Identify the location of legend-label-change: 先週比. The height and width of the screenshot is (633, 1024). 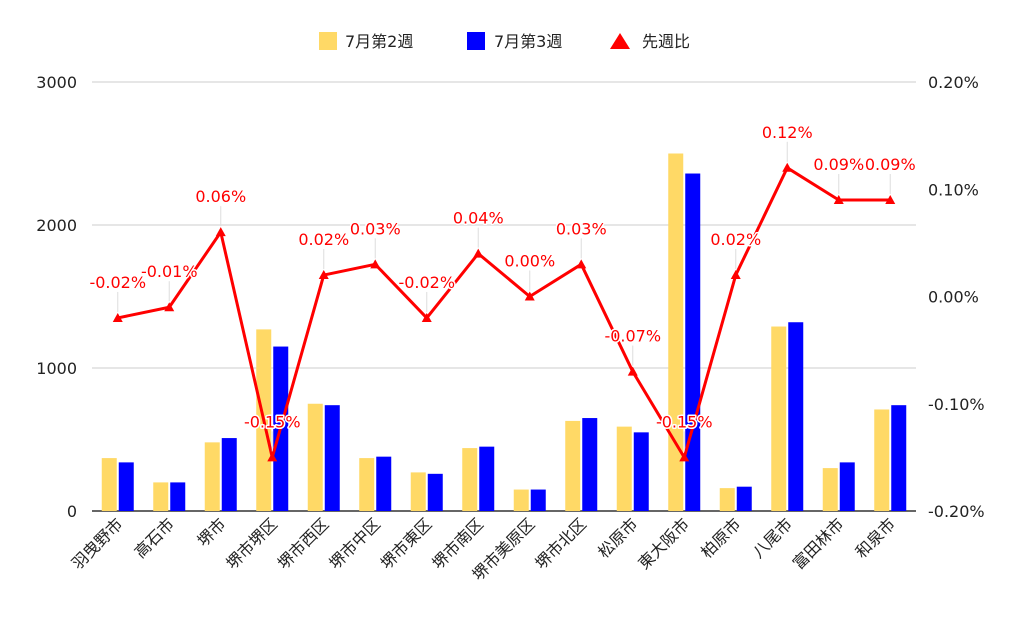
(666, 41).